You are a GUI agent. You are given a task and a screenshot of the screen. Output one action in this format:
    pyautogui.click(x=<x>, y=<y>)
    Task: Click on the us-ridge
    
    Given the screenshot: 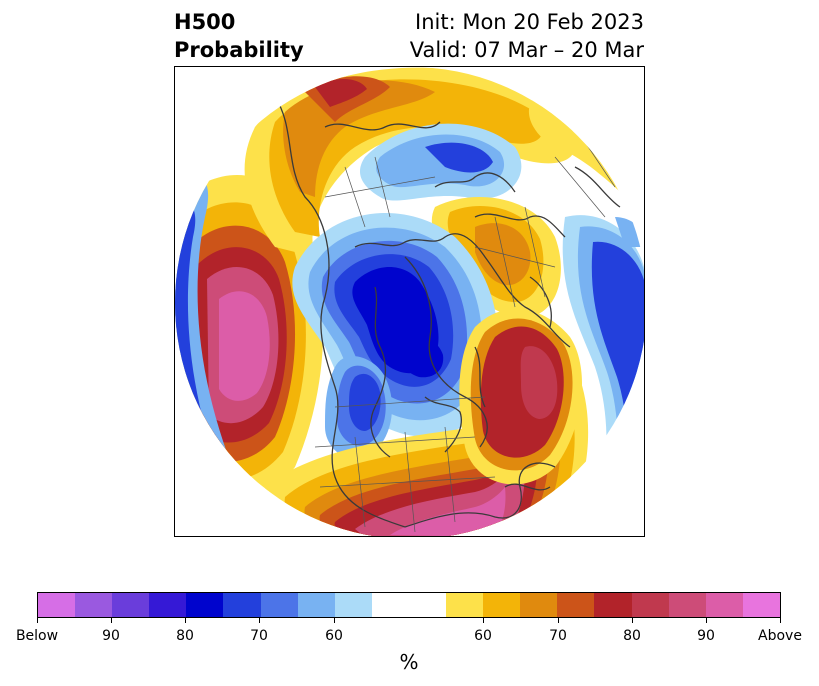 What is the action you would take?
    pyautogui.click(x=427, y=451)
    